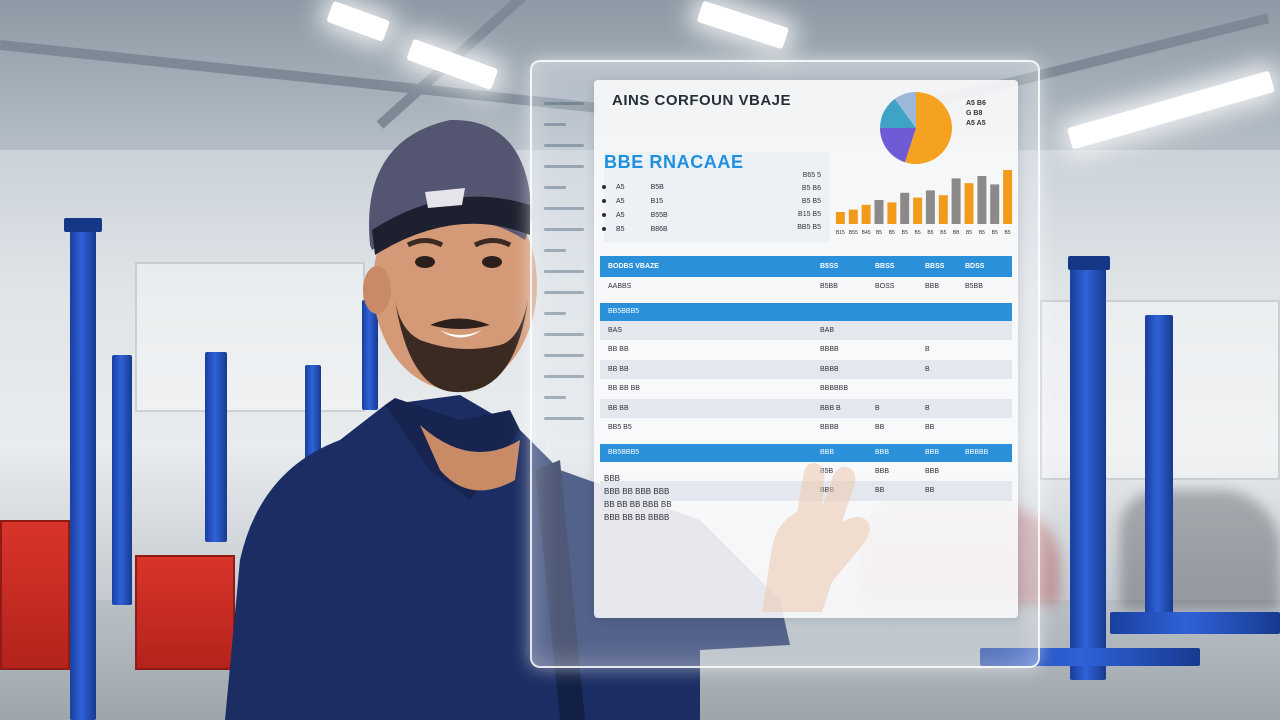 The width and height of the screenshot is (1280, 720). I want to click on table-cell: BAB, so click(827, 330).